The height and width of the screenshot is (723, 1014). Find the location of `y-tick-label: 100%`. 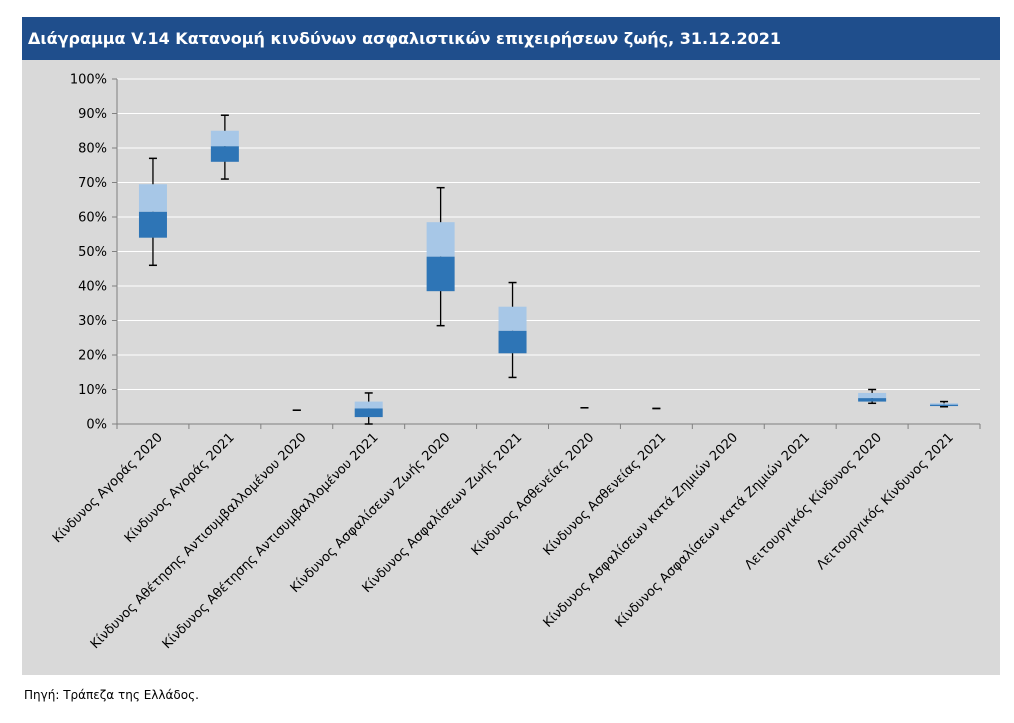

y-tick-label: 100% is located at coordinates (88, 80).